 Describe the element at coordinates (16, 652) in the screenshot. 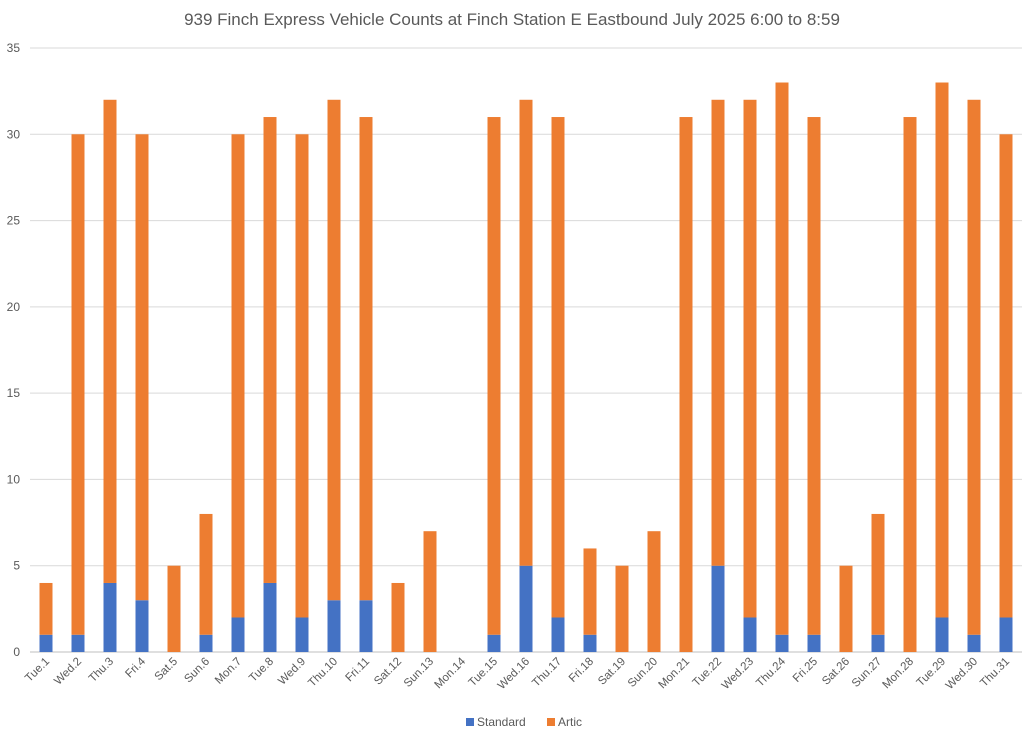

I see `y-tick-label: 0` at that location.